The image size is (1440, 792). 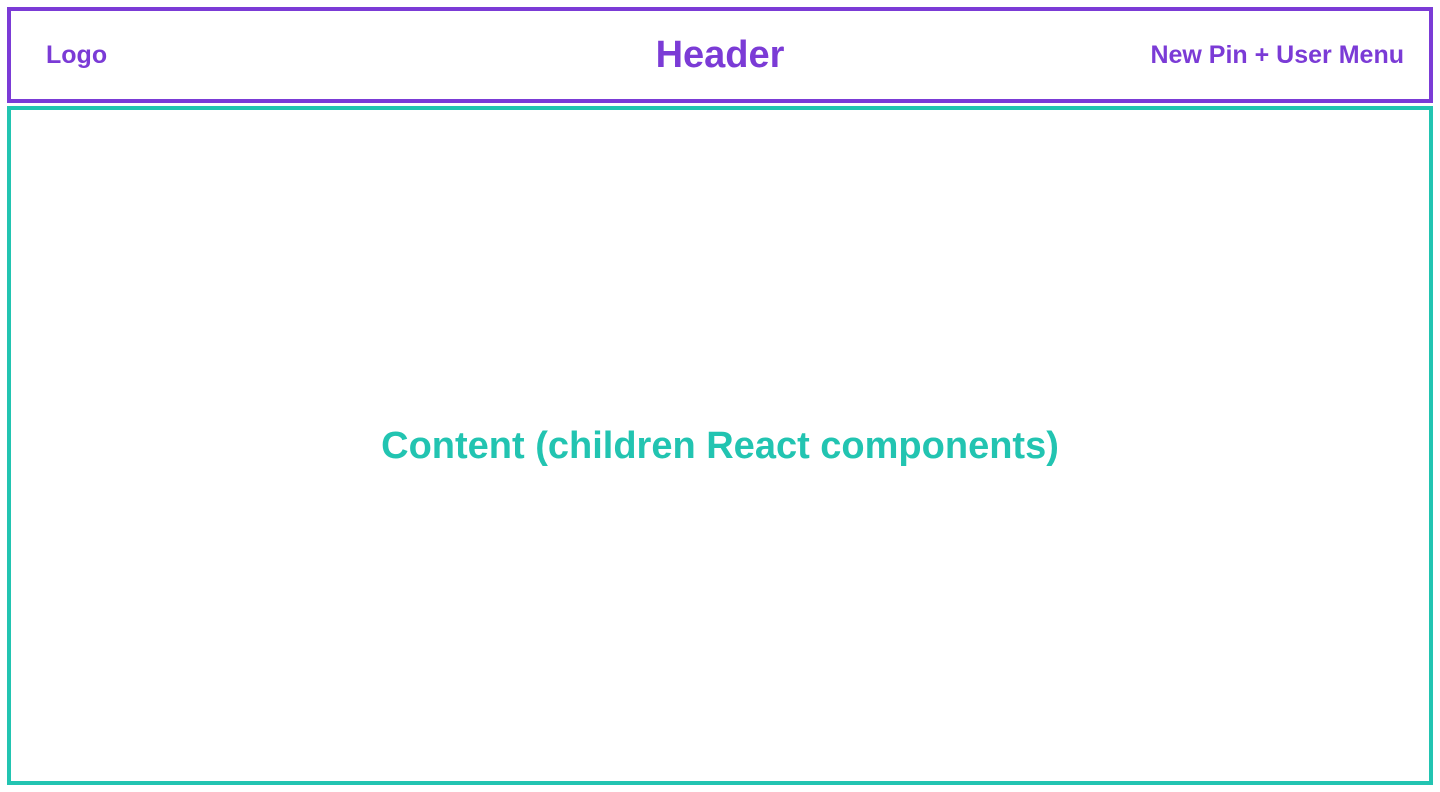 What do you see at coordinates (1277, 54) in the screenshot?
I see `new-pin-user-menu-label: New Pin + User Menu` at bounding box center [1277, 54].